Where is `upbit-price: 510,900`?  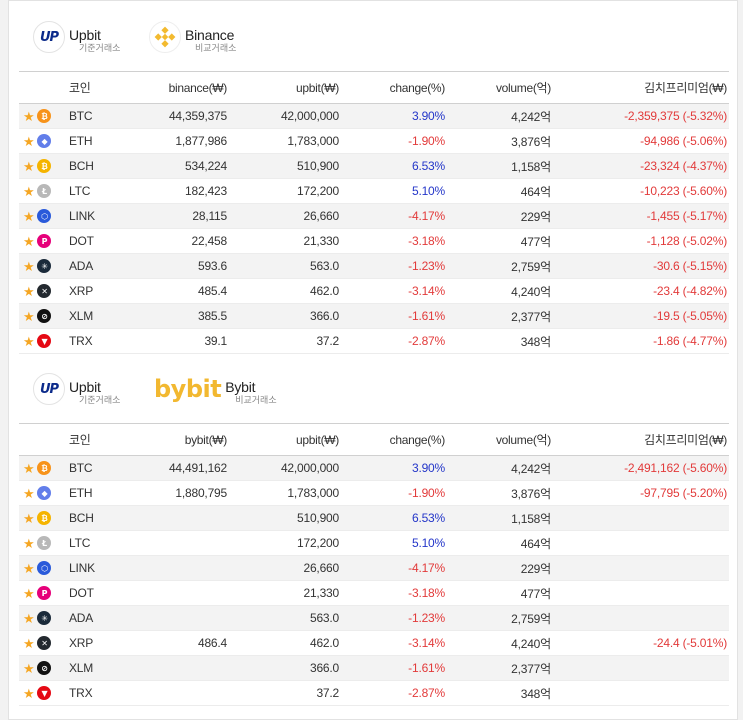
upbit-price: 510,900 is located at coordinates (285, 166).